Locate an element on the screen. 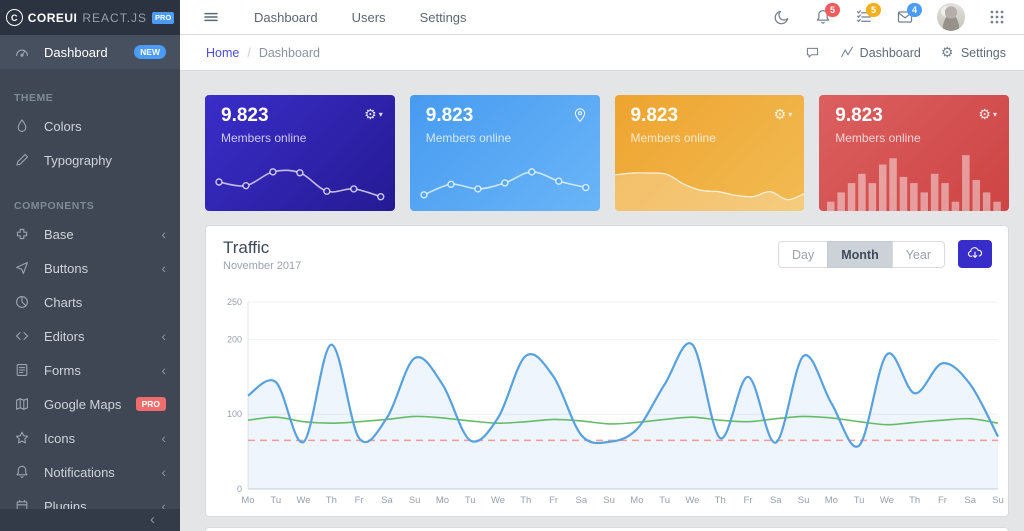 This screenshot has height=531, width=1024. sidebar-item-label: Notifications is located at coordinates (79, 472).